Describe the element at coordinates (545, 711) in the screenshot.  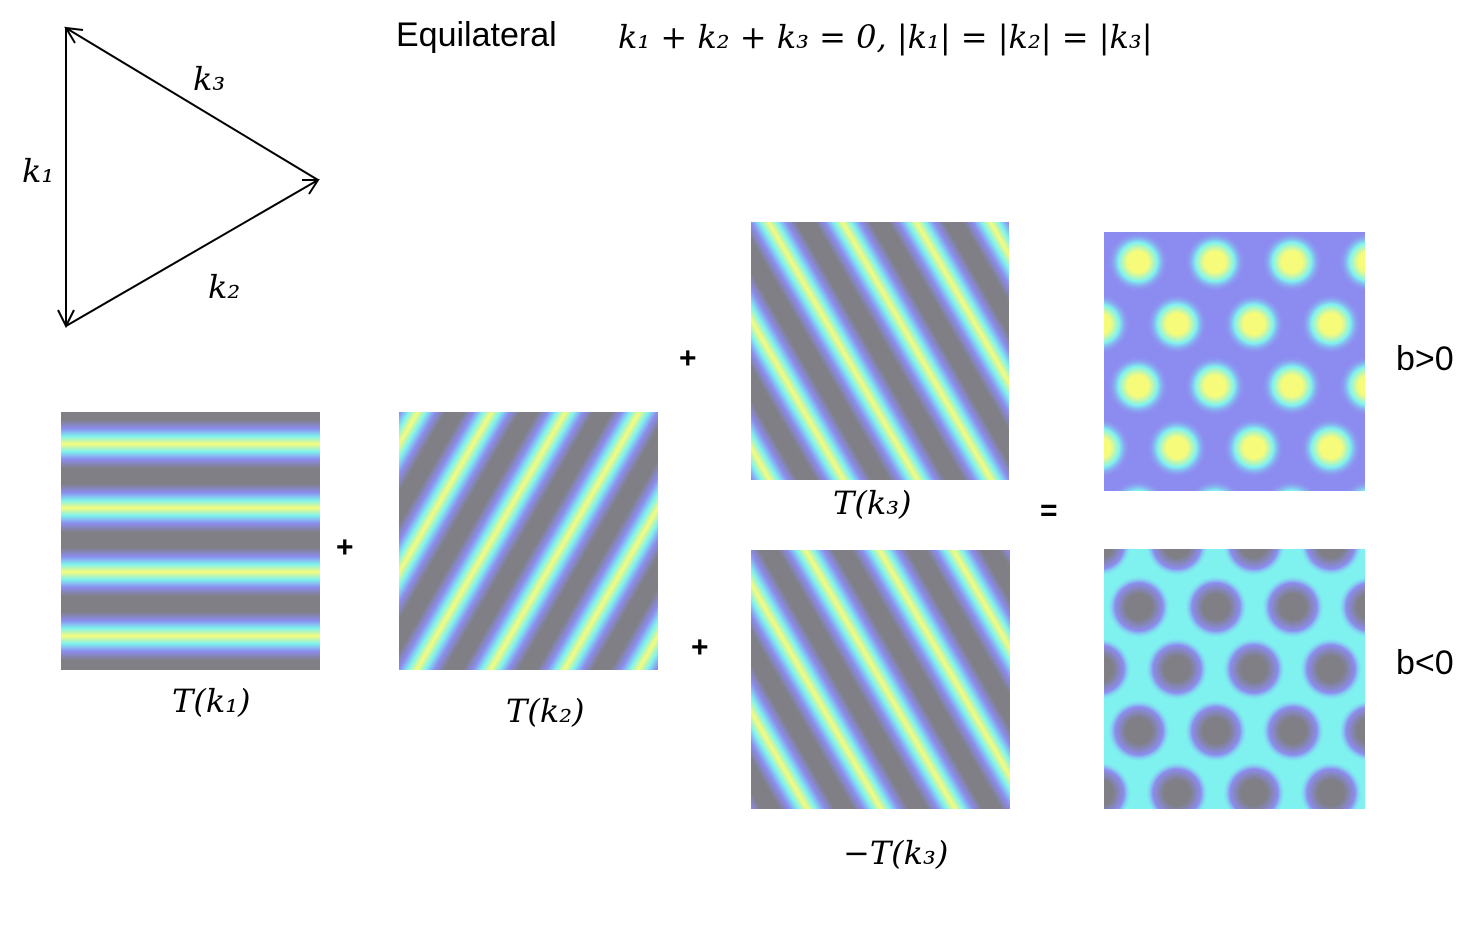
I see `t-k2-label: T(k₂)` at that location.